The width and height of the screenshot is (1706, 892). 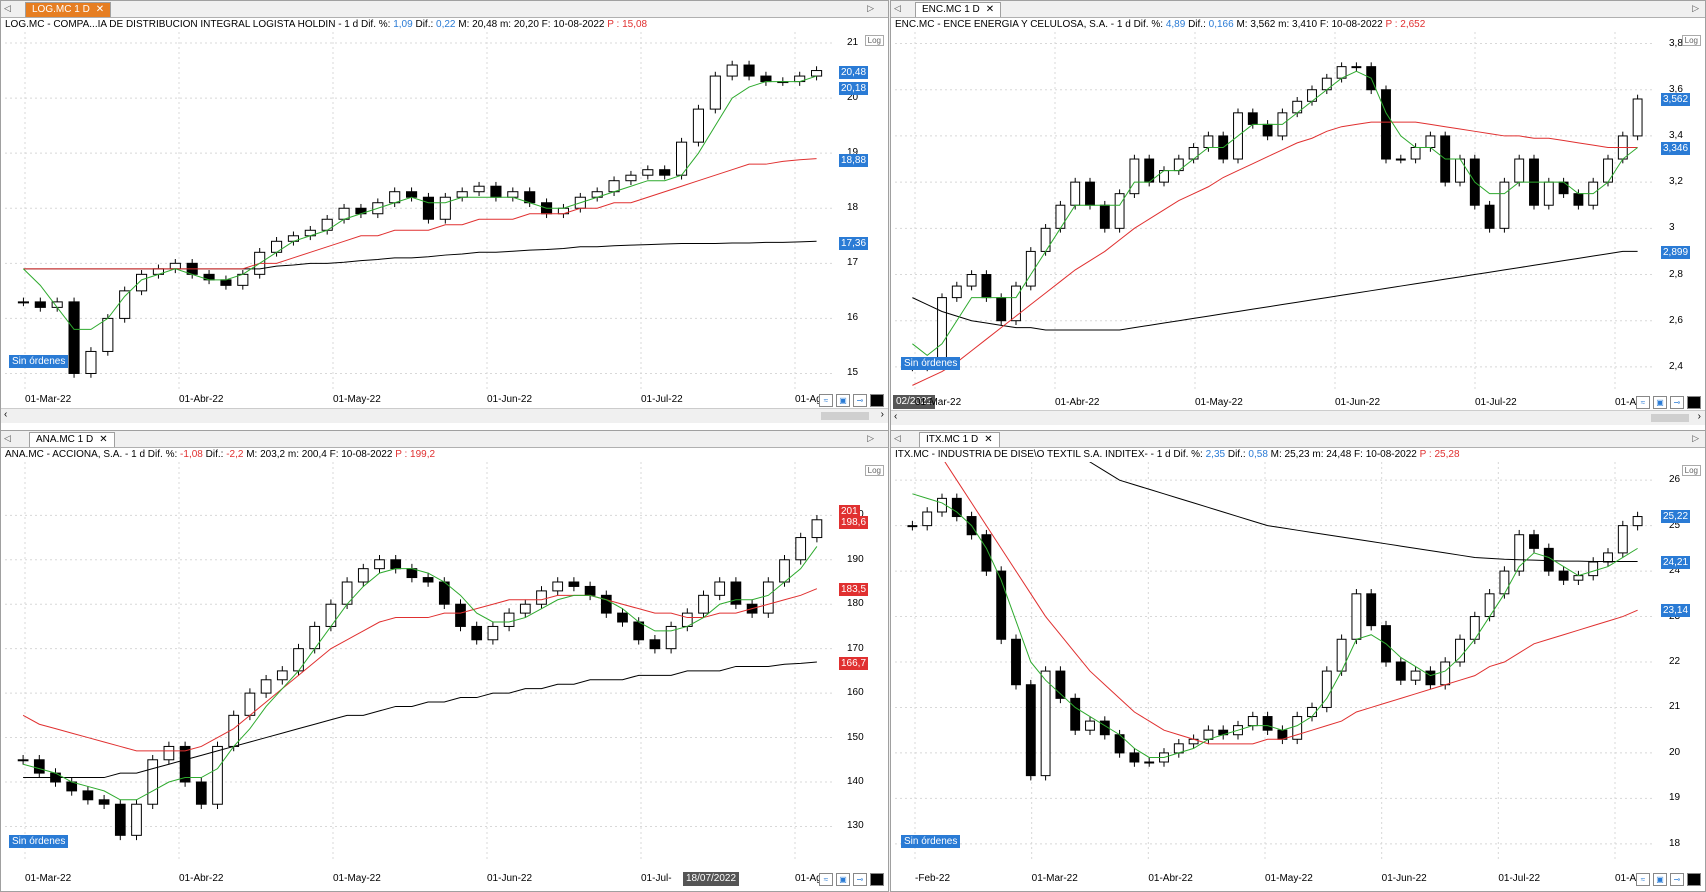 I want to click on tab-label: ANA.MC 1 D, so click(x=65, y=439).